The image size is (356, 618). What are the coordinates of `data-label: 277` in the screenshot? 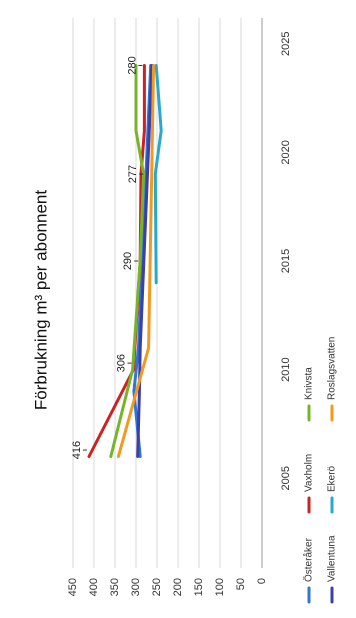 It's located at (133, 174).